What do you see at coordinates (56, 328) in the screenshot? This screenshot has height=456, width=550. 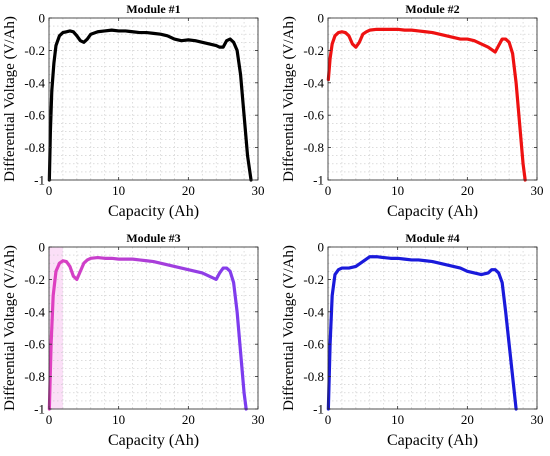 I see `highlight-band` at bounding box center [56, 328].